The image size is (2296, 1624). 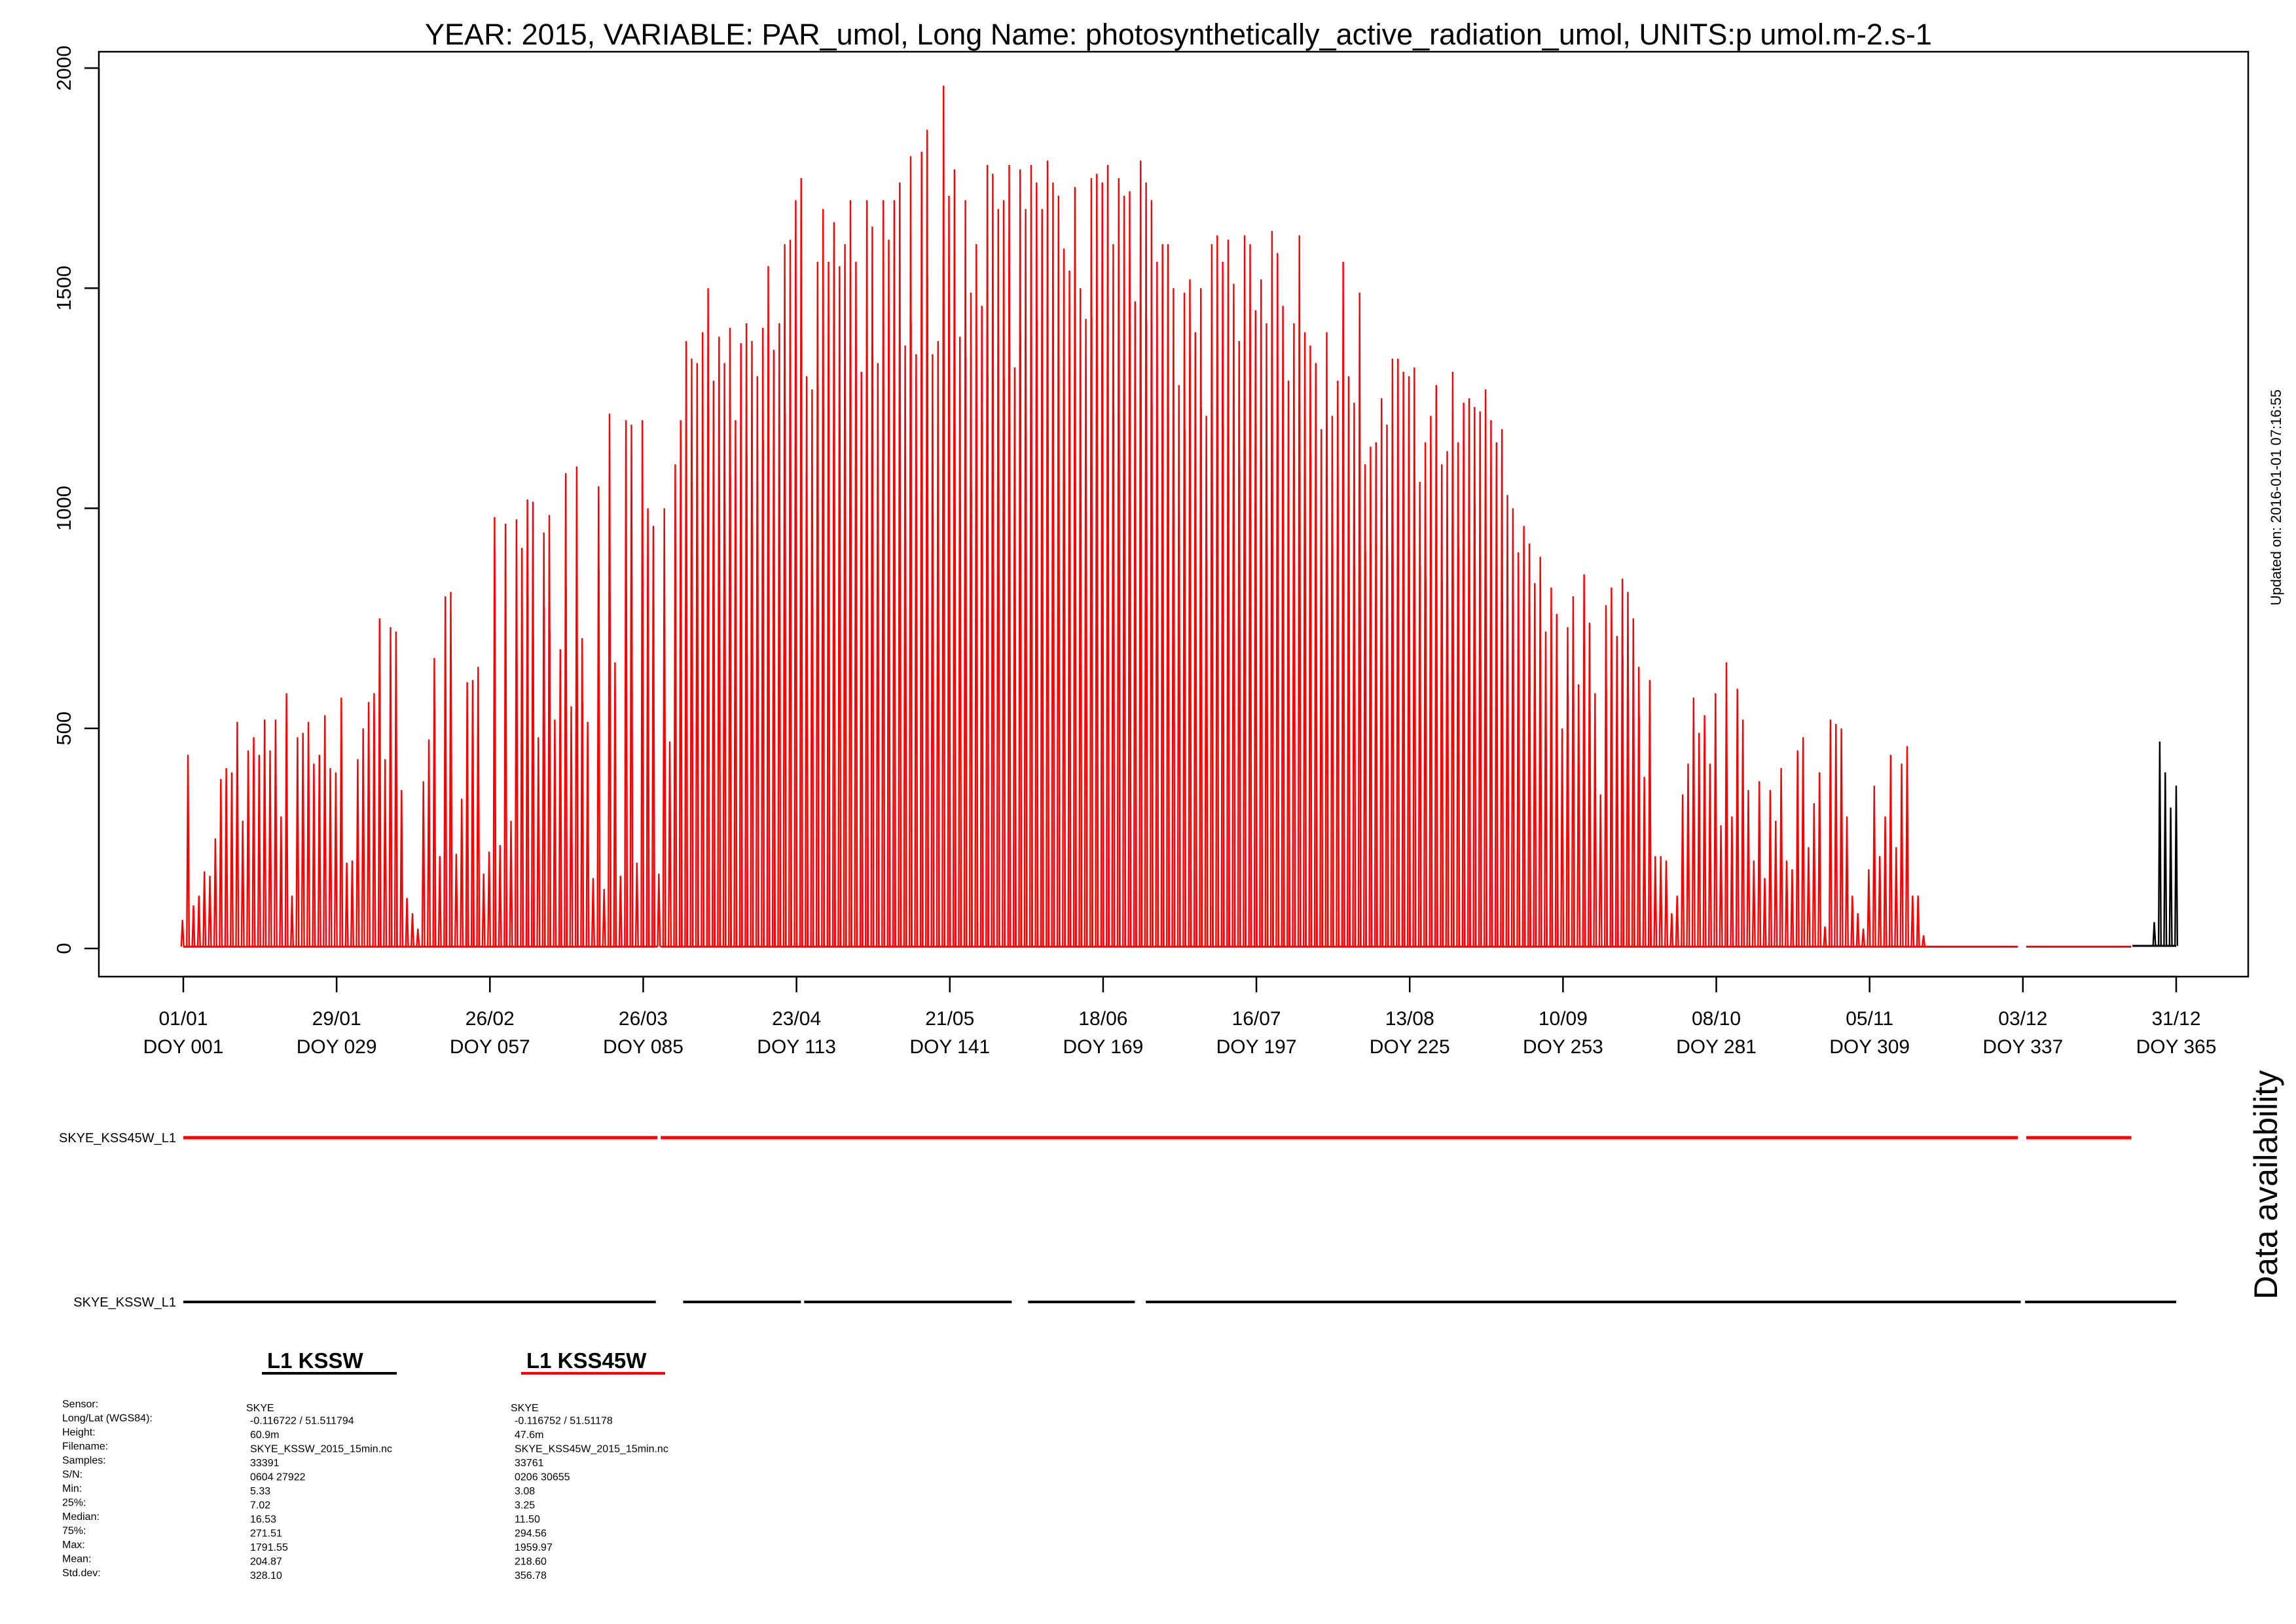 I want to click on stats-row-label-13: Std.dev:, so click(x=81, y=1573).